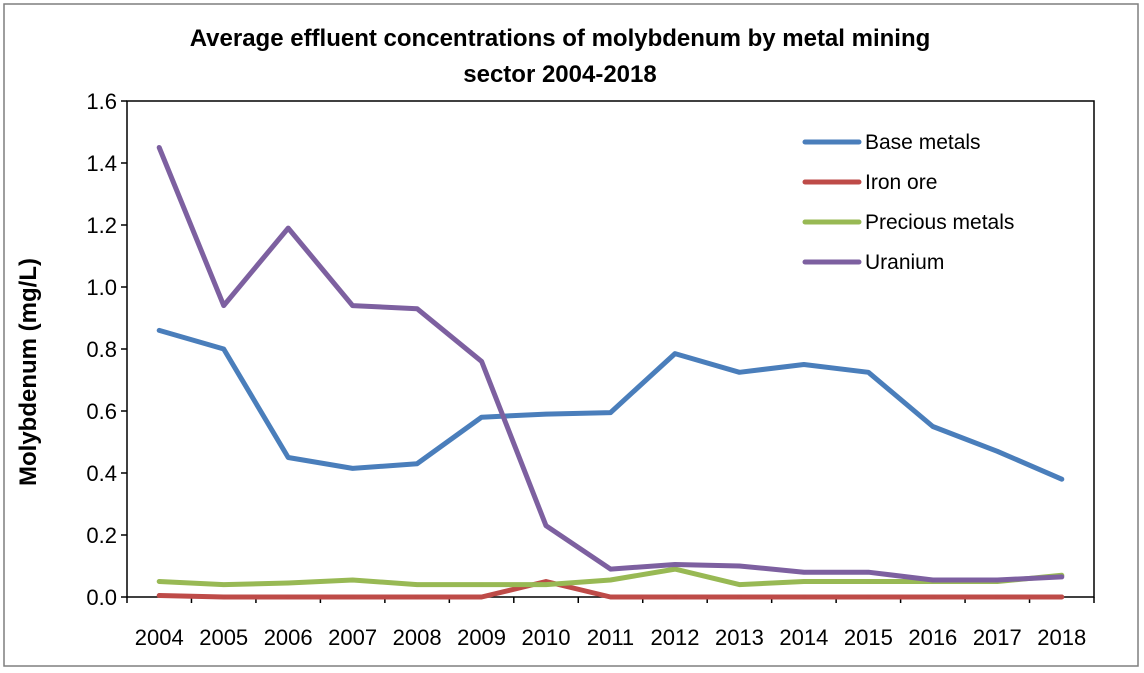  I want to click on y-tick-label: 0.4, so click(101, 473).